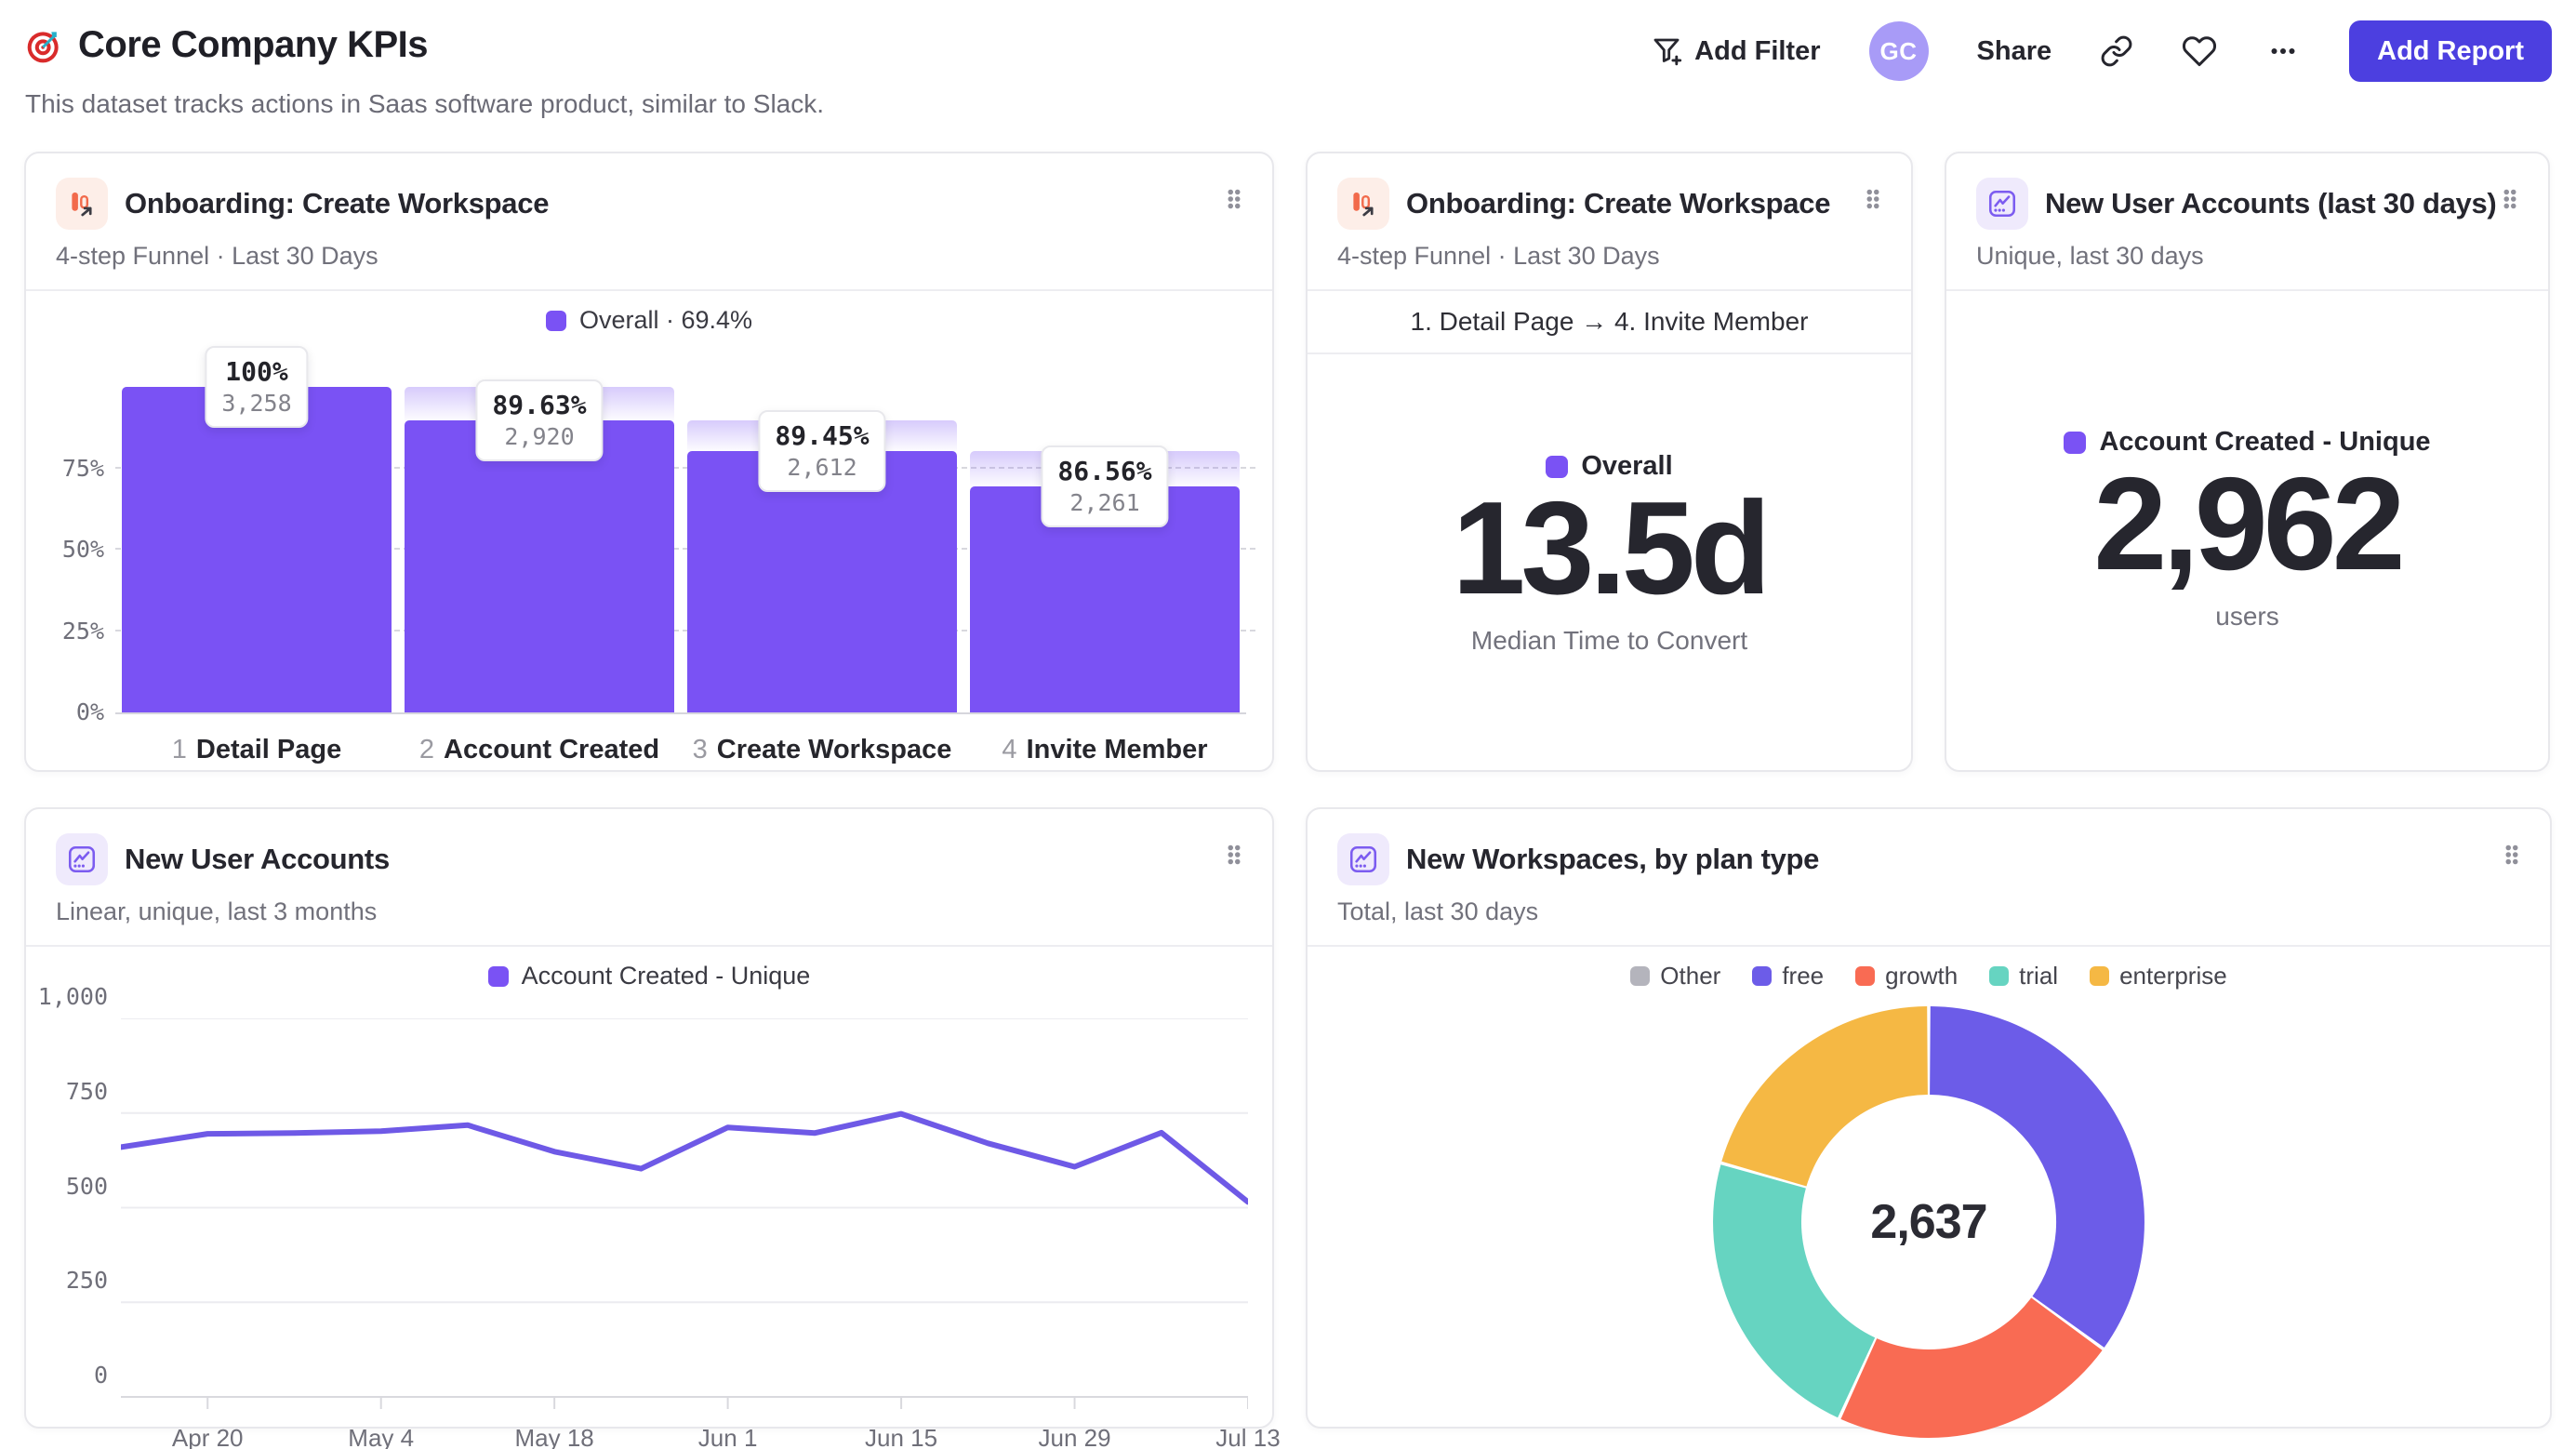  Describe the element at coordinates (100, 1375) in the screenshot. I see `y-tick-label: 0` at that location.